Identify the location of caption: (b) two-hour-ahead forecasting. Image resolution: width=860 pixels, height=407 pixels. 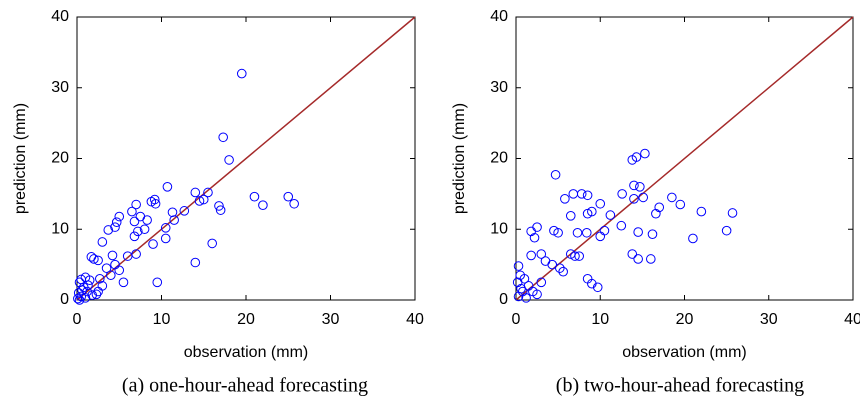
(680, 386).